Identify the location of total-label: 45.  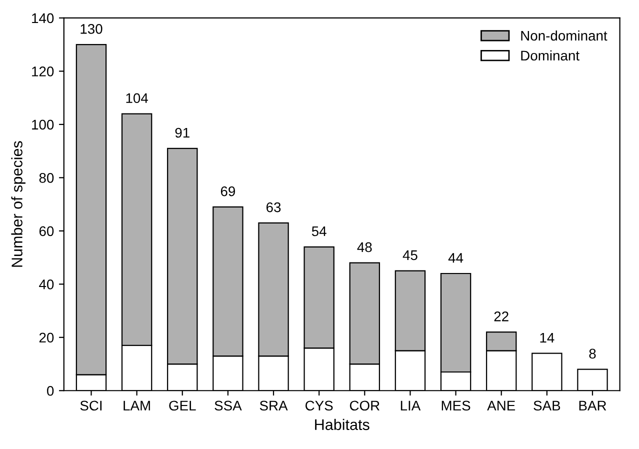
(410, 255).